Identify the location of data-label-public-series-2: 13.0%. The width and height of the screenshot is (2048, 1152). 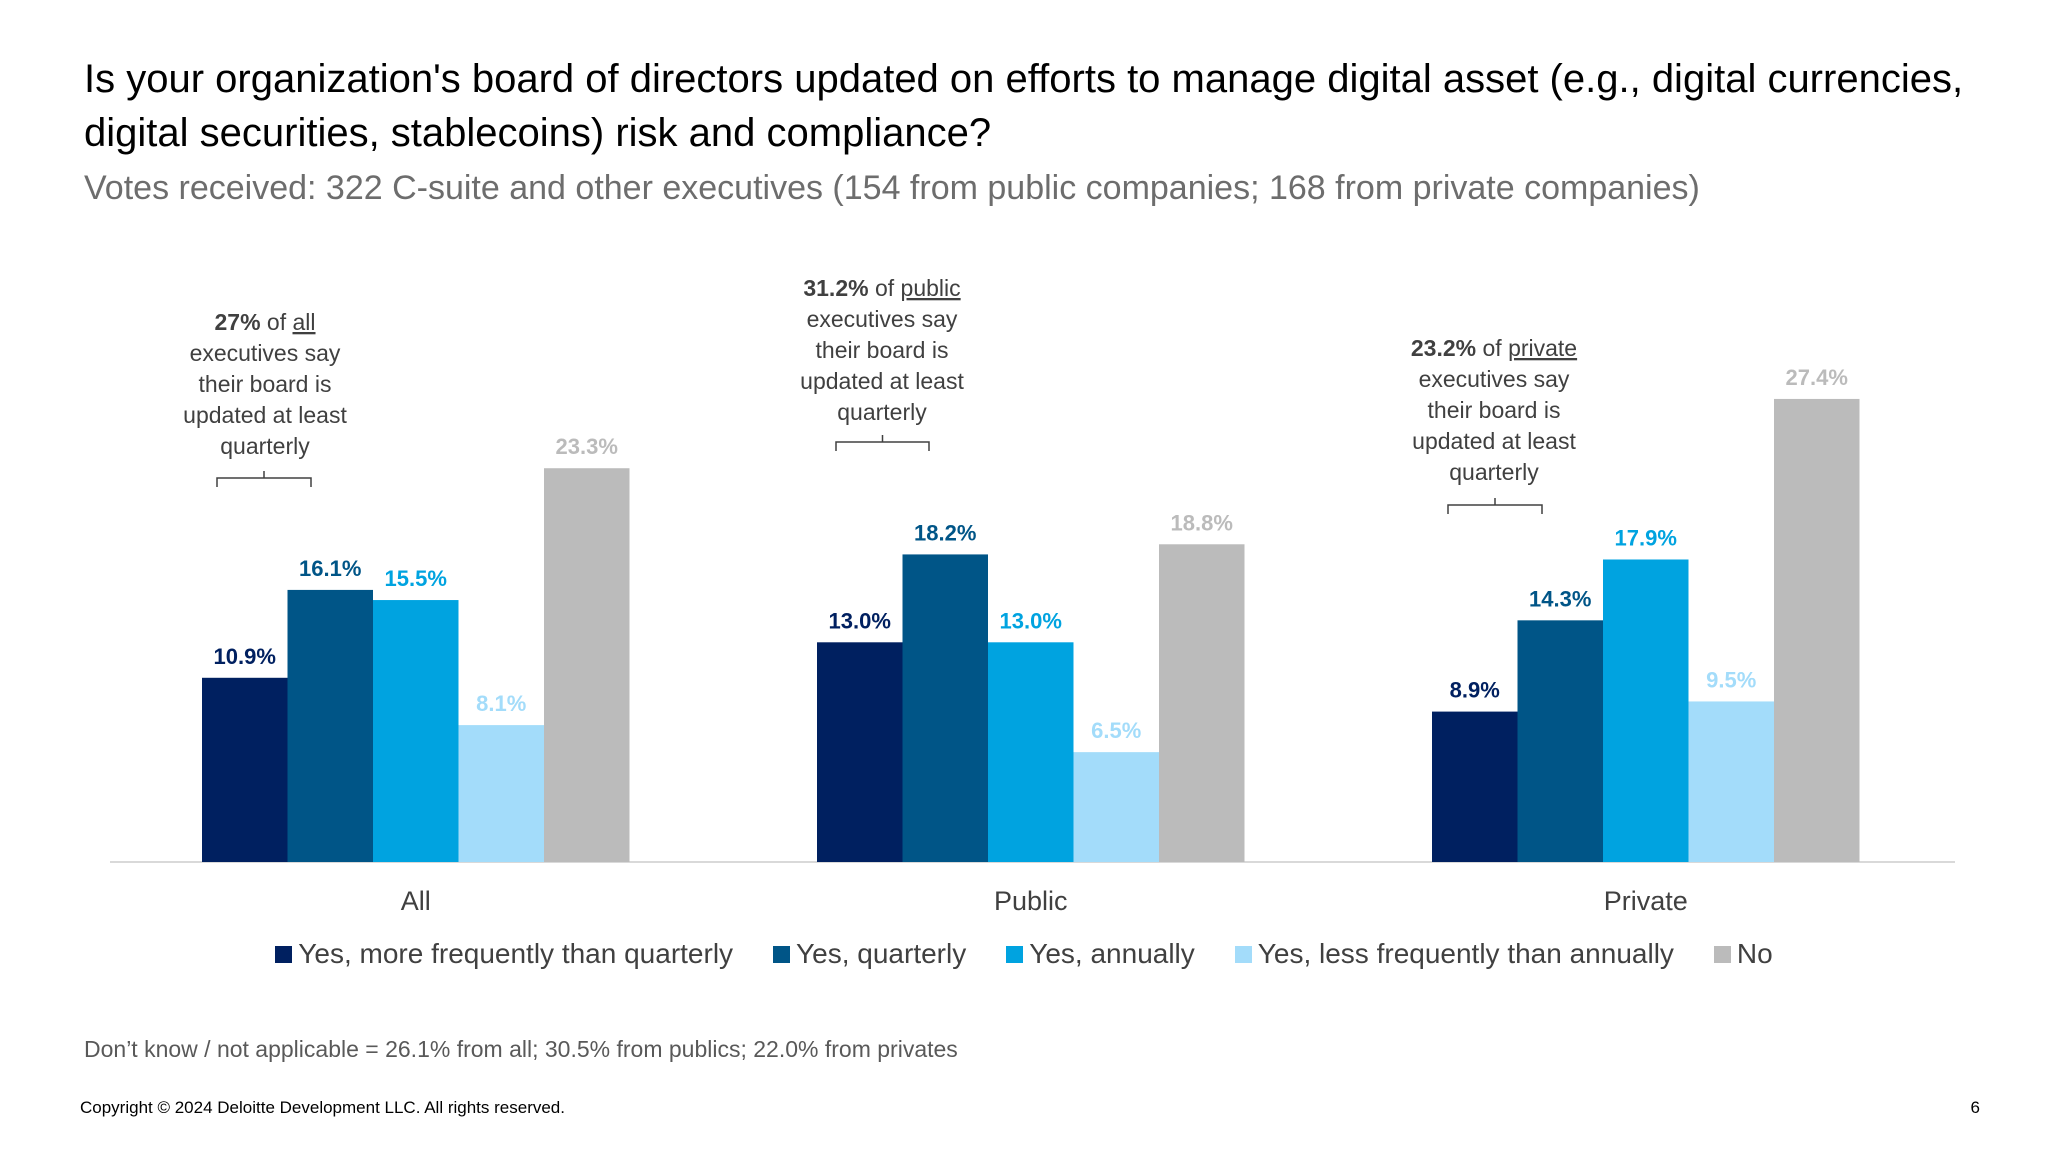
(1031, 620).